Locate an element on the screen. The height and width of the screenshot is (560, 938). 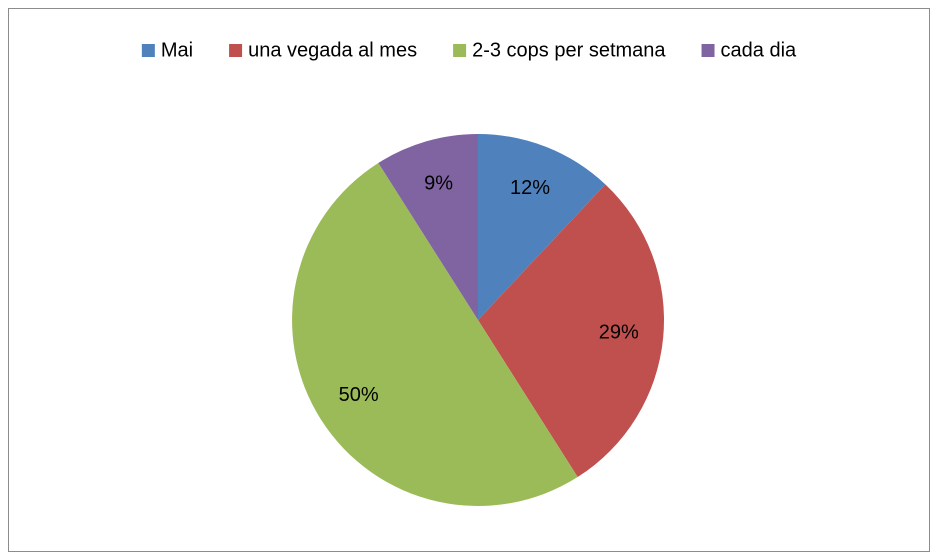
legend-label: cada dia is located at coordinates (759, 50).